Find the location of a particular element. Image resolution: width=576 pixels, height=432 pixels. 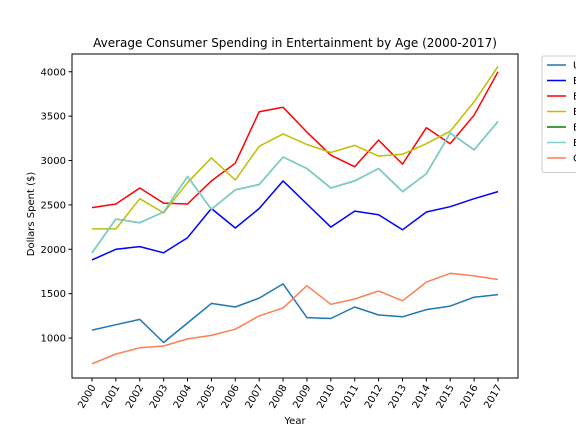

legend: UEEEEEC is located at coordinates (558, 114).